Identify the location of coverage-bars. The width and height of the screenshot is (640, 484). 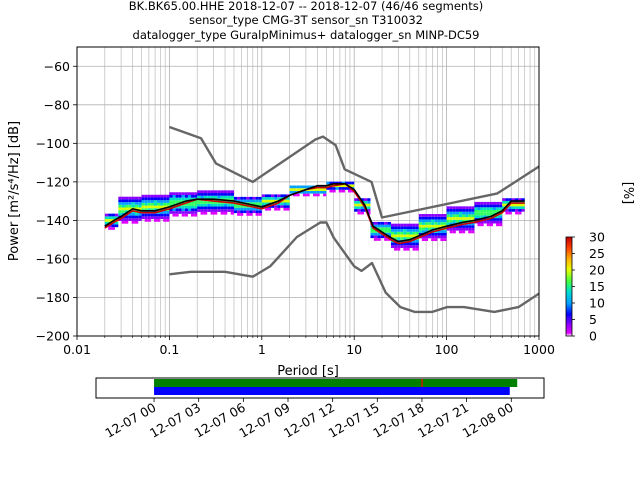
(336, 387).